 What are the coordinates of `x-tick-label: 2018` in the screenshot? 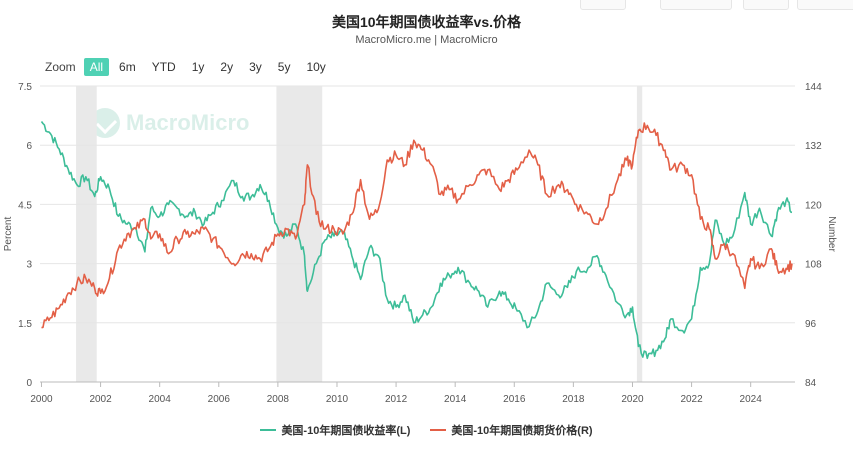 It's located at (573, 399).